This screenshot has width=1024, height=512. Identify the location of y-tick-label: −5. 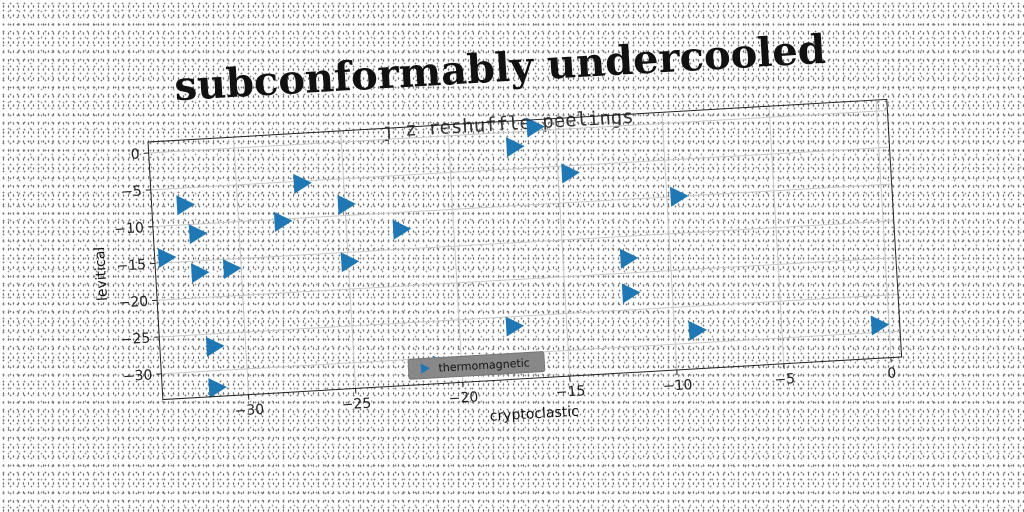
(132, 191).